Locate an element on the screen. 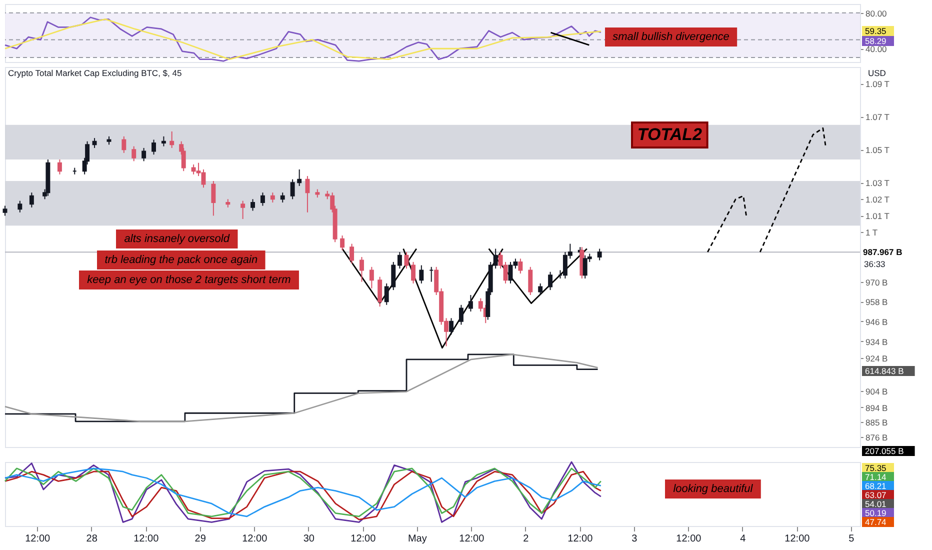 This screenshot has height=550, width=932. y-tick-label: 924 B is located at coordinates (877, 358).